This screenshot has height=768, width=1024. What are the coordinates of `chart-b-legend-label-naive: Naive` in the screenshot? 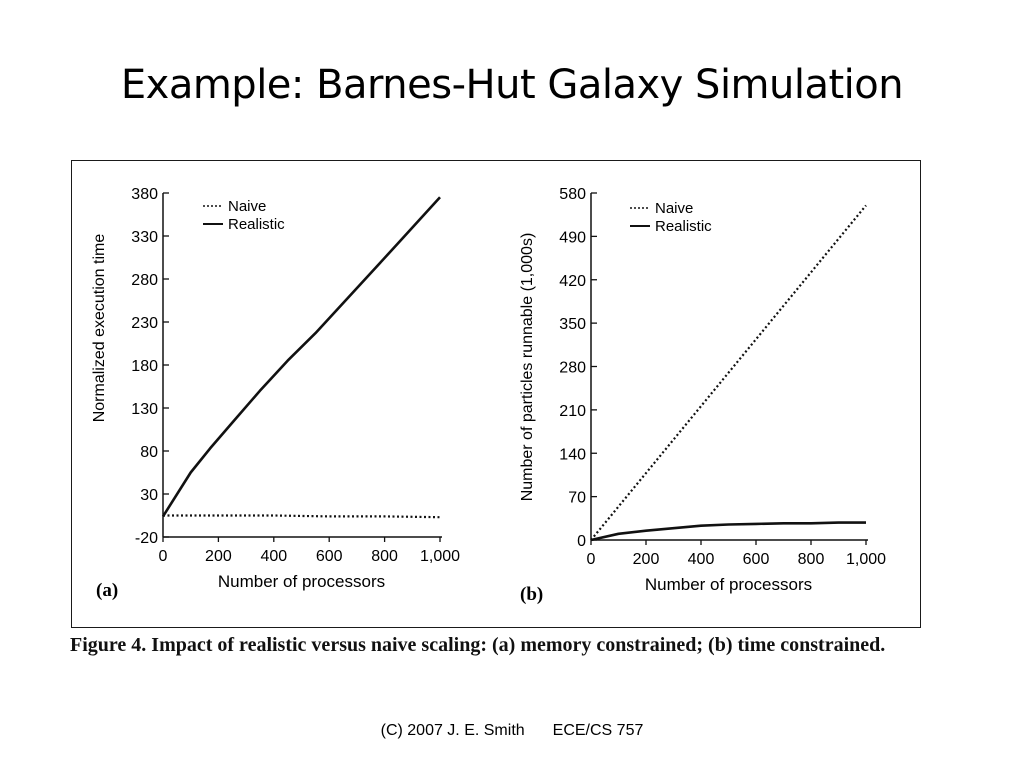 It's located at (674, 208).